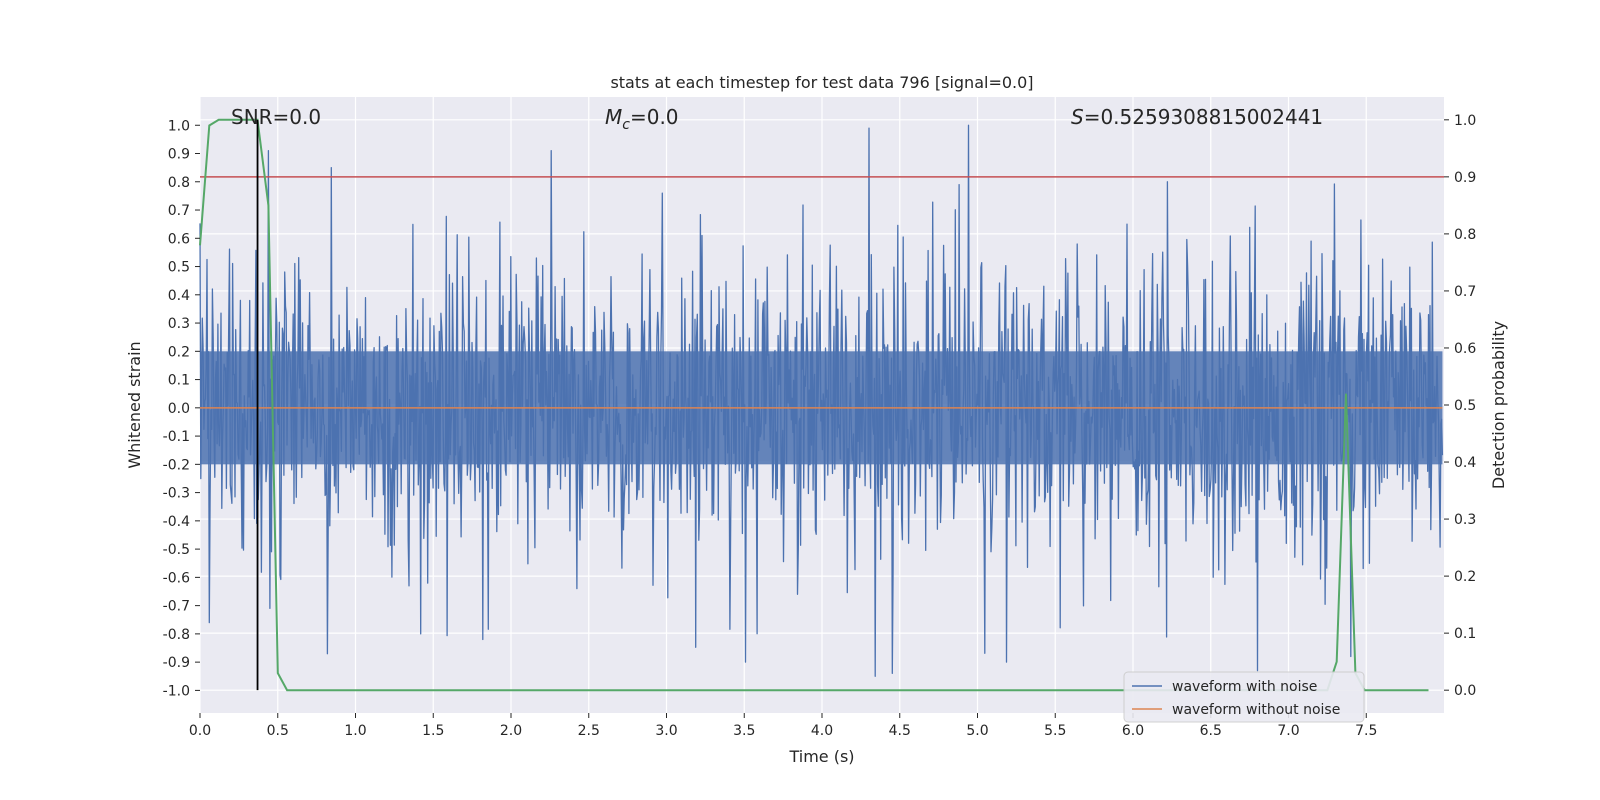 Image resolution: width=1600 pixels, height=800 pixels. Describe the element at coordinates (176, 494) in the screenshot. I see `y-tick-label: -0.3` at that location.